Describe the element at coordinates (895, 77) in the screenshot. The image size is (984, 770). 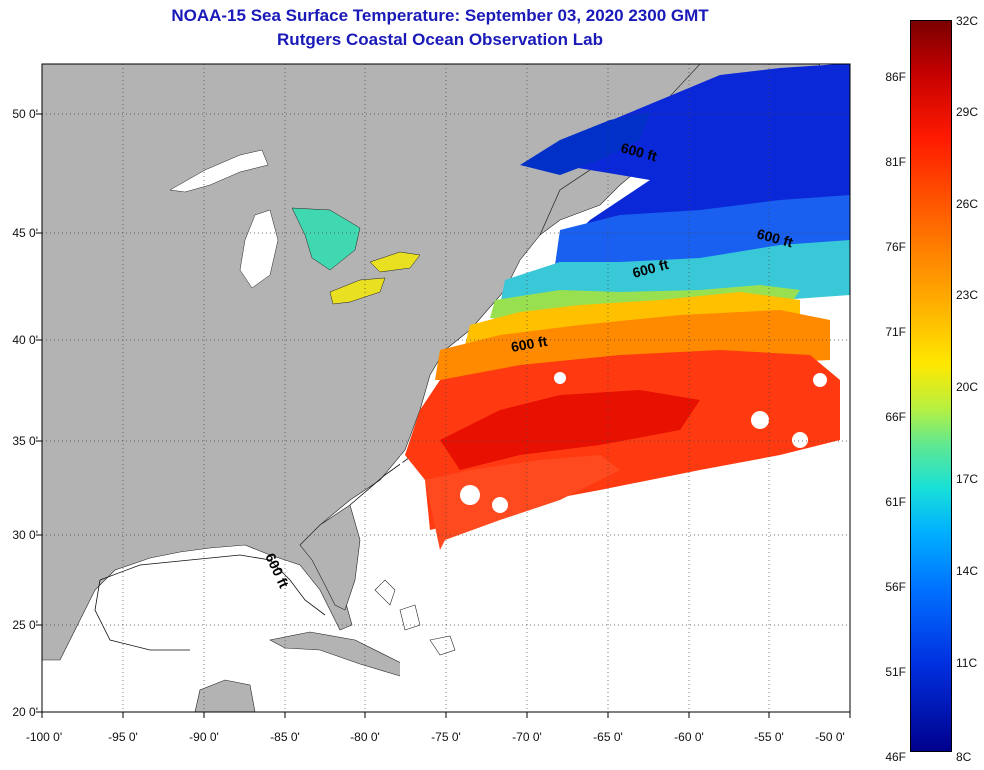
I see `colorbar-f-86: 86F` at that location.